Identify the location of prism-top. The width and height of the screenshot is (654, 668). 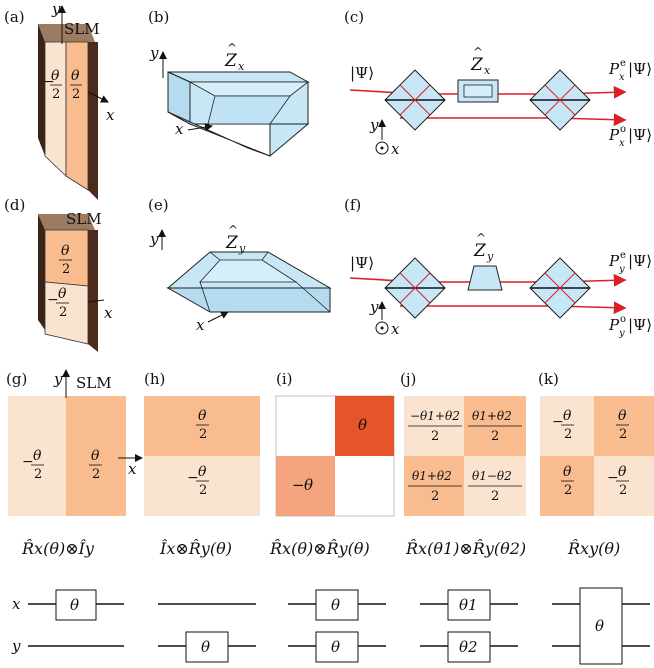
(238, 77).